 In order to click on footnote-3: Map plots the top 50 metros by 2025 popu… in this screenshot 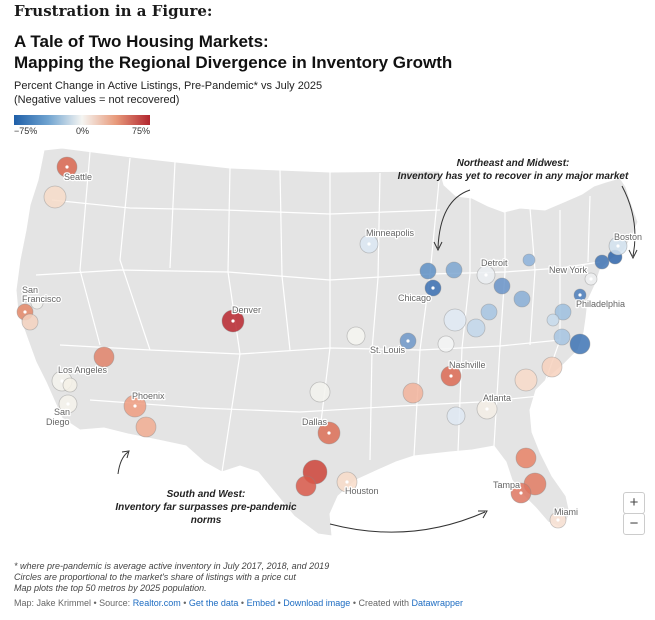, I will do `click(110, 588)`.